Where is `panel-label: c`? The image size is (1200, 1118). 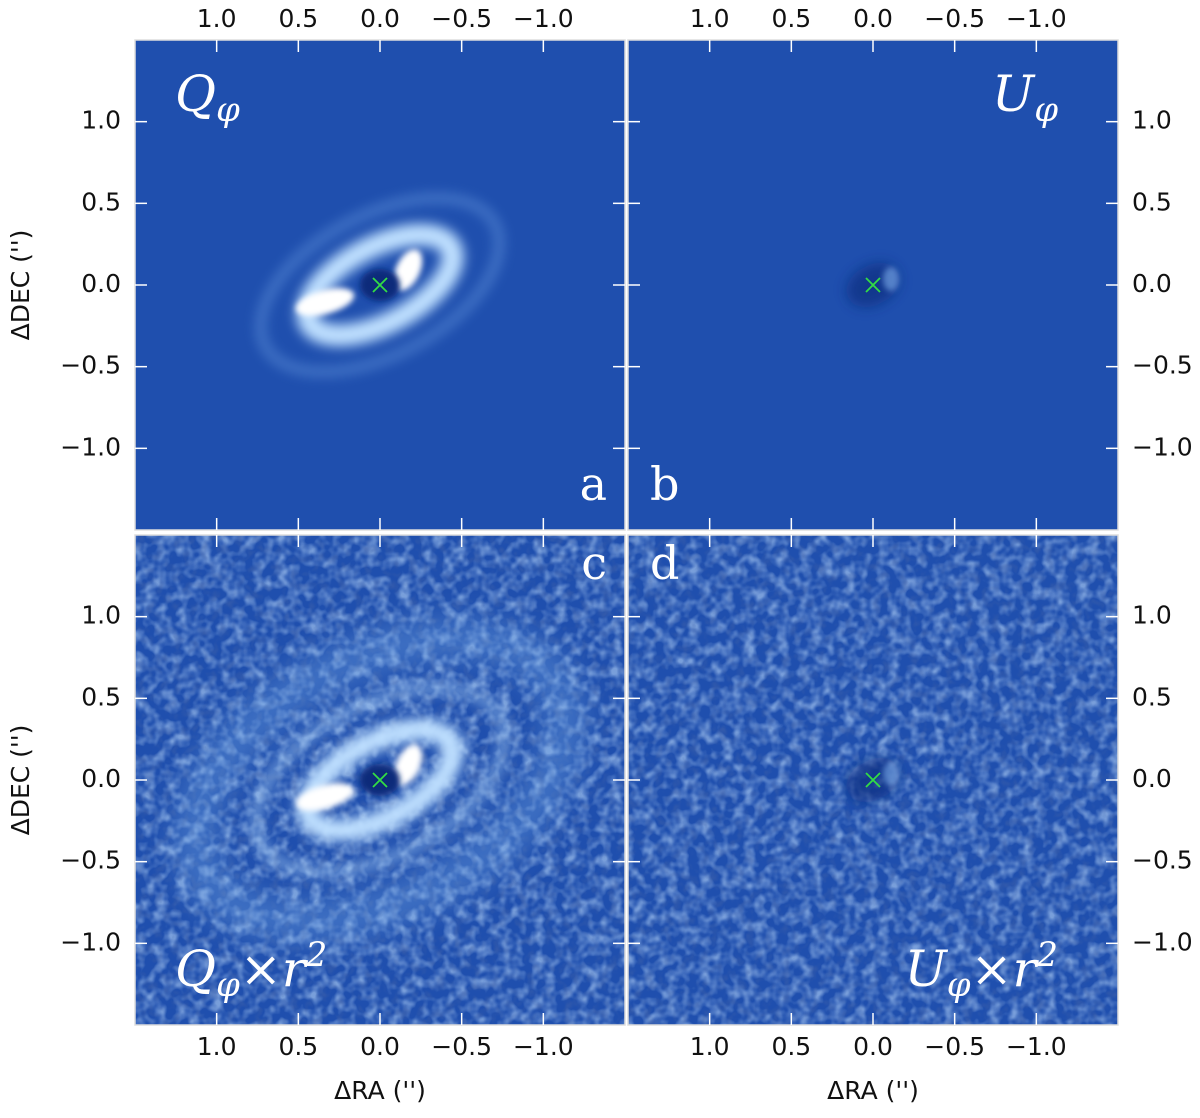 panel-label: c is located at coordinates (594, 563).